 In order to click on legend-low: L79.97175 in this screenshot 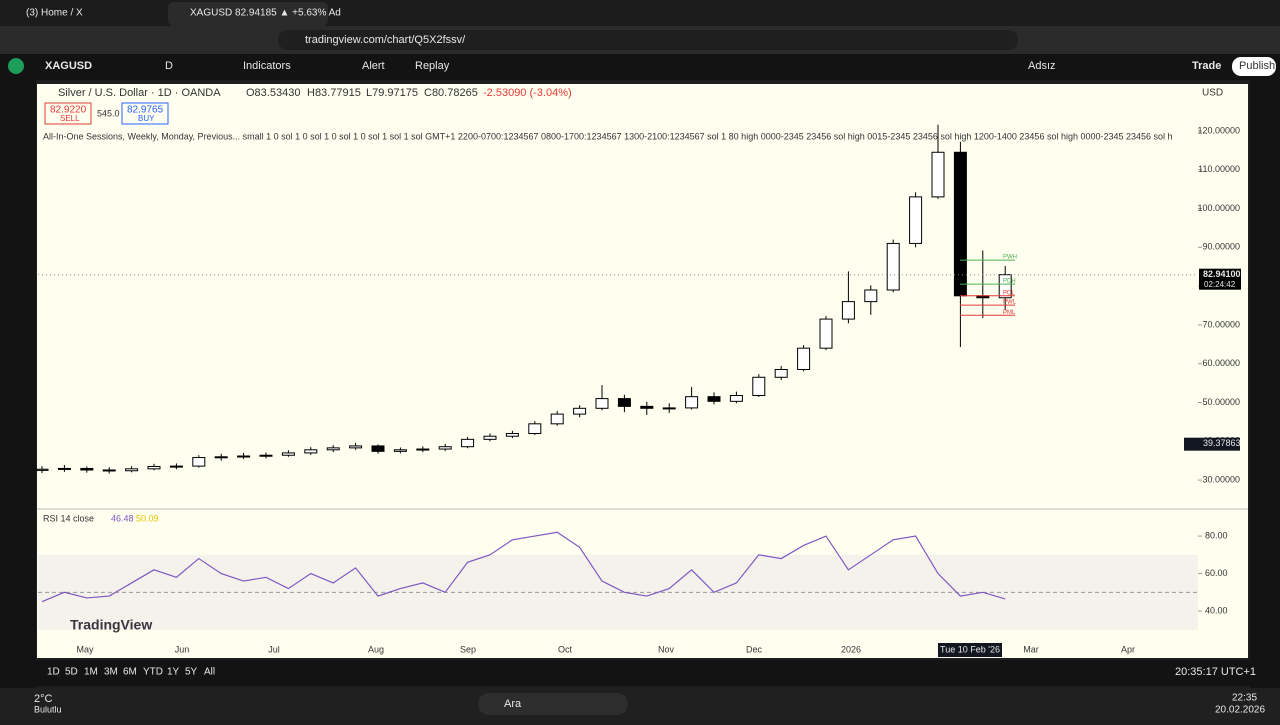, I will do `click(392, 93)`.